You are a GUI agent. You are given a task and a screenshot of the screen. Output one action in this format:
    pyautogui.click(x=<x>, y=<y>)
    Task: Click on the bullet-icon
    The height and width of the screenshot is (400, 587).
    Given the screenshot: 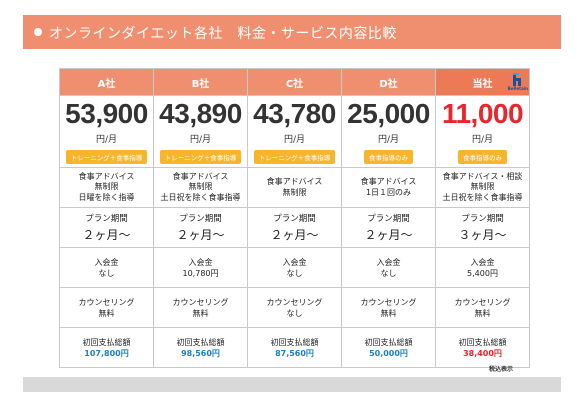 What is the action you would take?
    pyautogui.click(x=38, y=32)
    